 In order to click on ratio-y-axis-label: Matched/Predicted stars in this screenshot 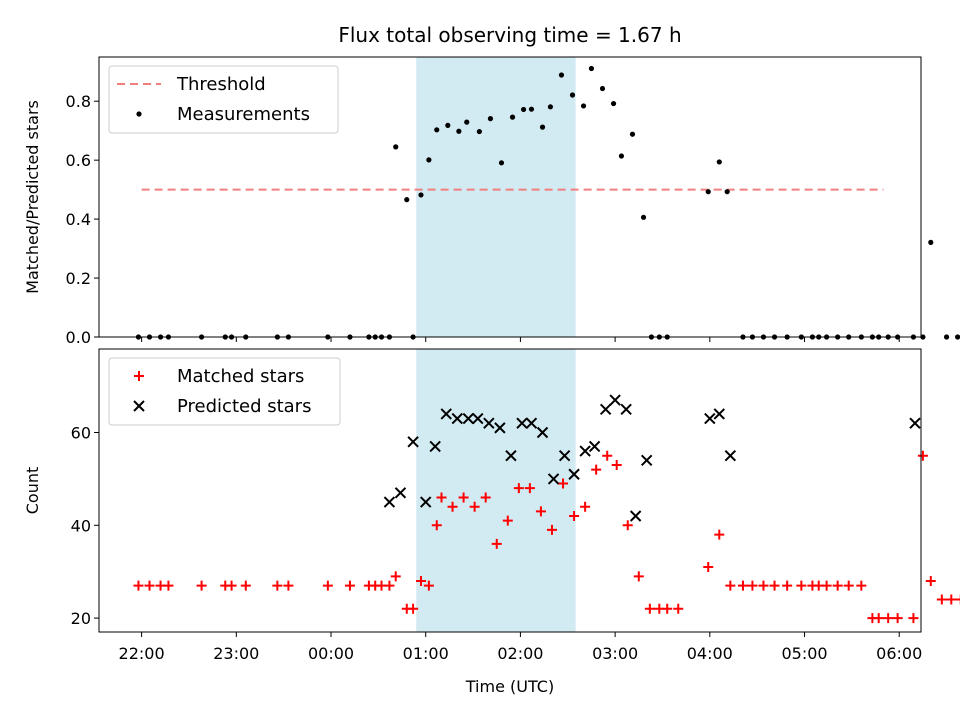, I will do `click(32, 197)`.